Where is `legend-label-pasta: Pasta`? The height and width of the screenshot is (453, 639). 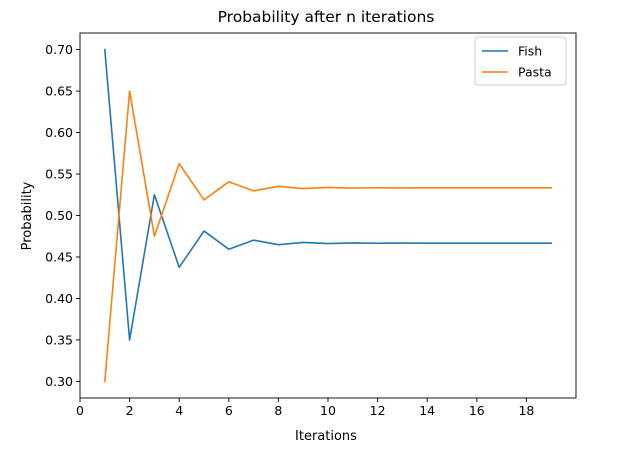 legend-label-pasta: Pasta is located at coordinates (535, 72).